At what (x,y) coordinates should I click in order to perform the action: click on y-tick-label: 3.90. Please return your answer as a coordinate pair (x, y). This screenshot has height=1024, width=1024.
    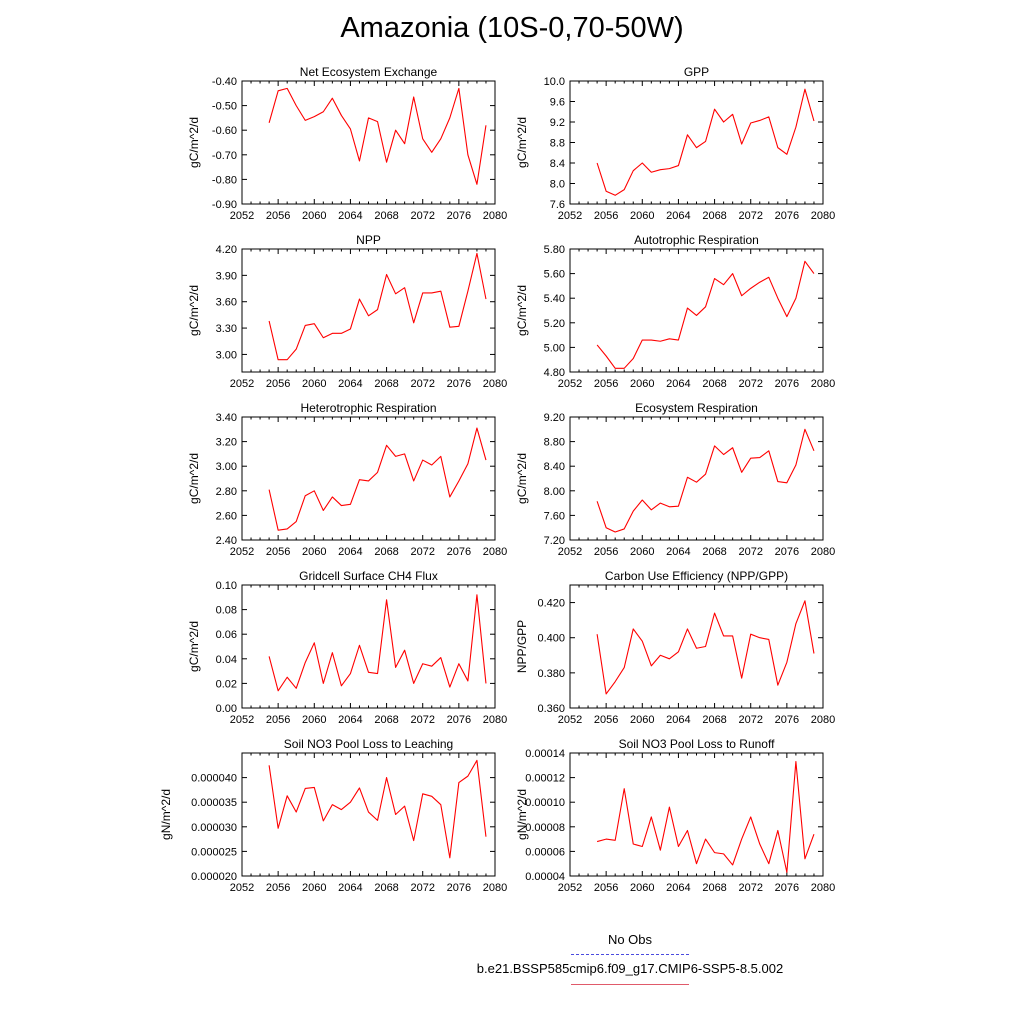
    Looking at the image, I should click on (226, 276).